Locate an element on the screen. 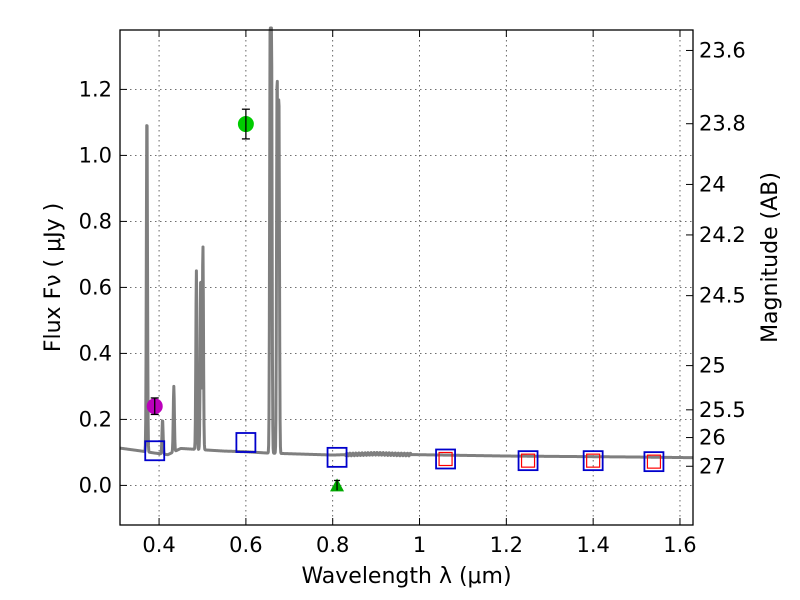  x-tick-label: 0.4 is located at coordinates (158, 545).